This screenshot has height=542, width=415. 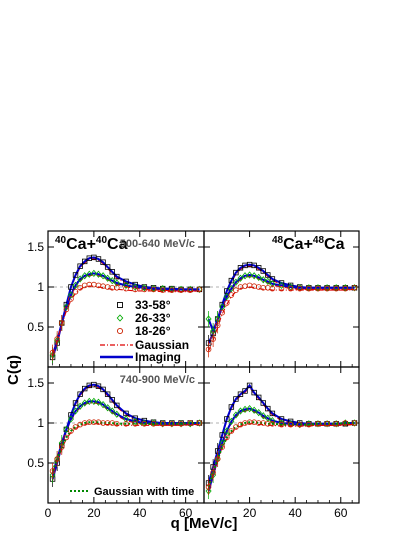 I want to click on legend-label-2: 18-26°, so click(x=153, y=331).